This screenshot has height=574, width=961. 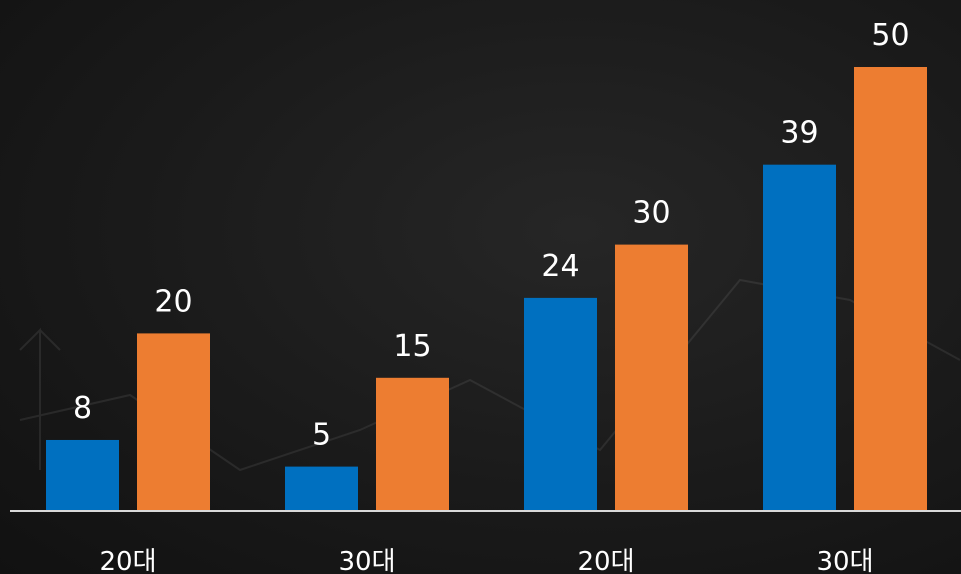 I want to click on data-label-3-series-2: 30, so click(x=651, y=213).